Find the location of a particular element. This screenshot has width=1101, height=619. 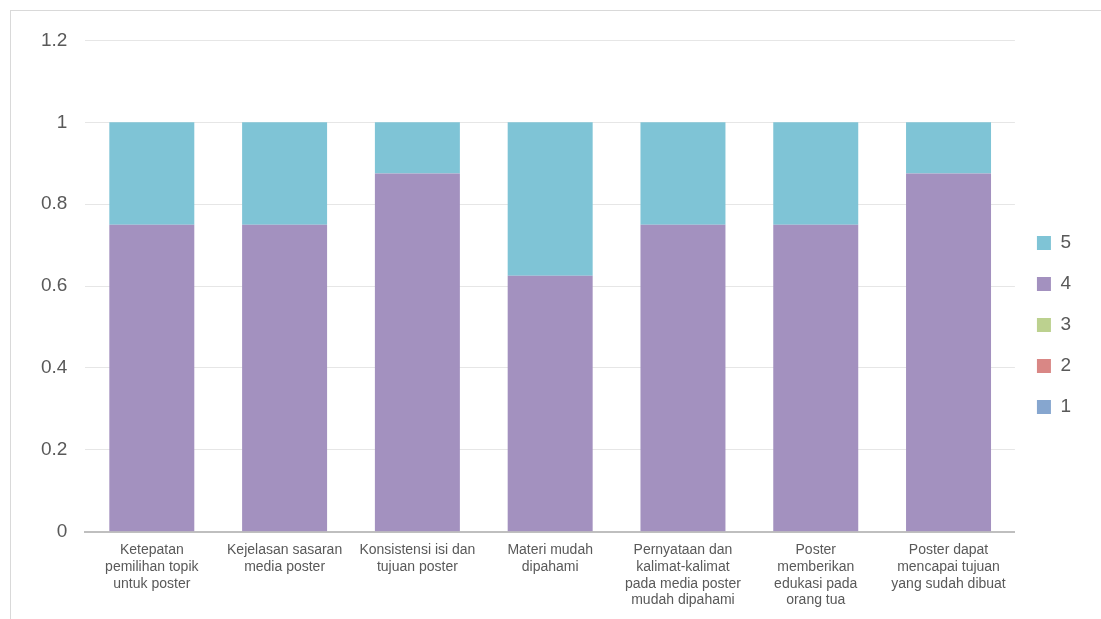

y-tick-label: 0.6 is located at coordinates (54, 285).